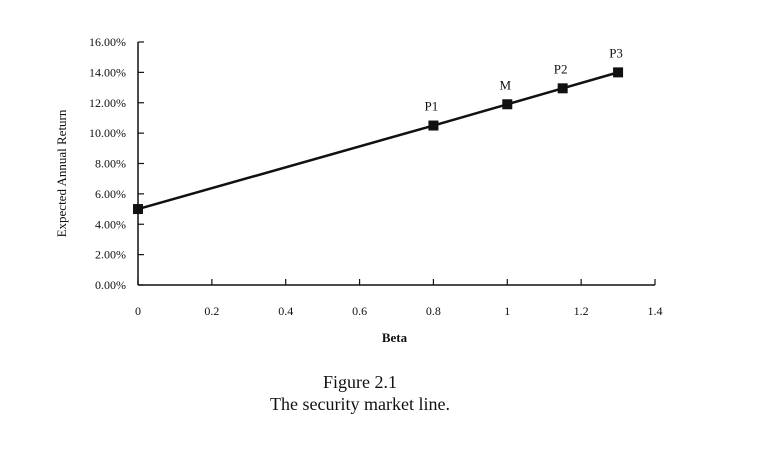  What do you see at coordinates (107, 72) in the screenshot?
I see `y-tick-label: 14.00%` at bounding box center [107, 72].